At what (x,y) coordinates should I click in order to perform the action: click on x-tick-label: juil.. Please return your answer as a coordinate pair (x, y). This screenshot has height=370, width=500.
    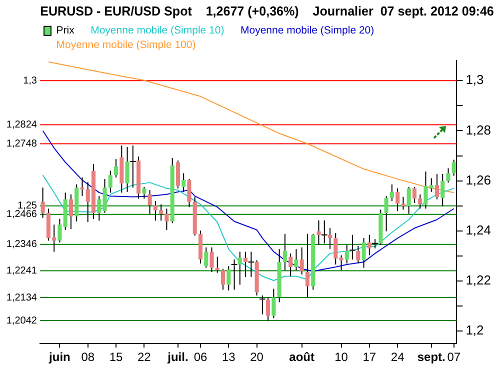
    Looking at the image, I should click on (177, 357).